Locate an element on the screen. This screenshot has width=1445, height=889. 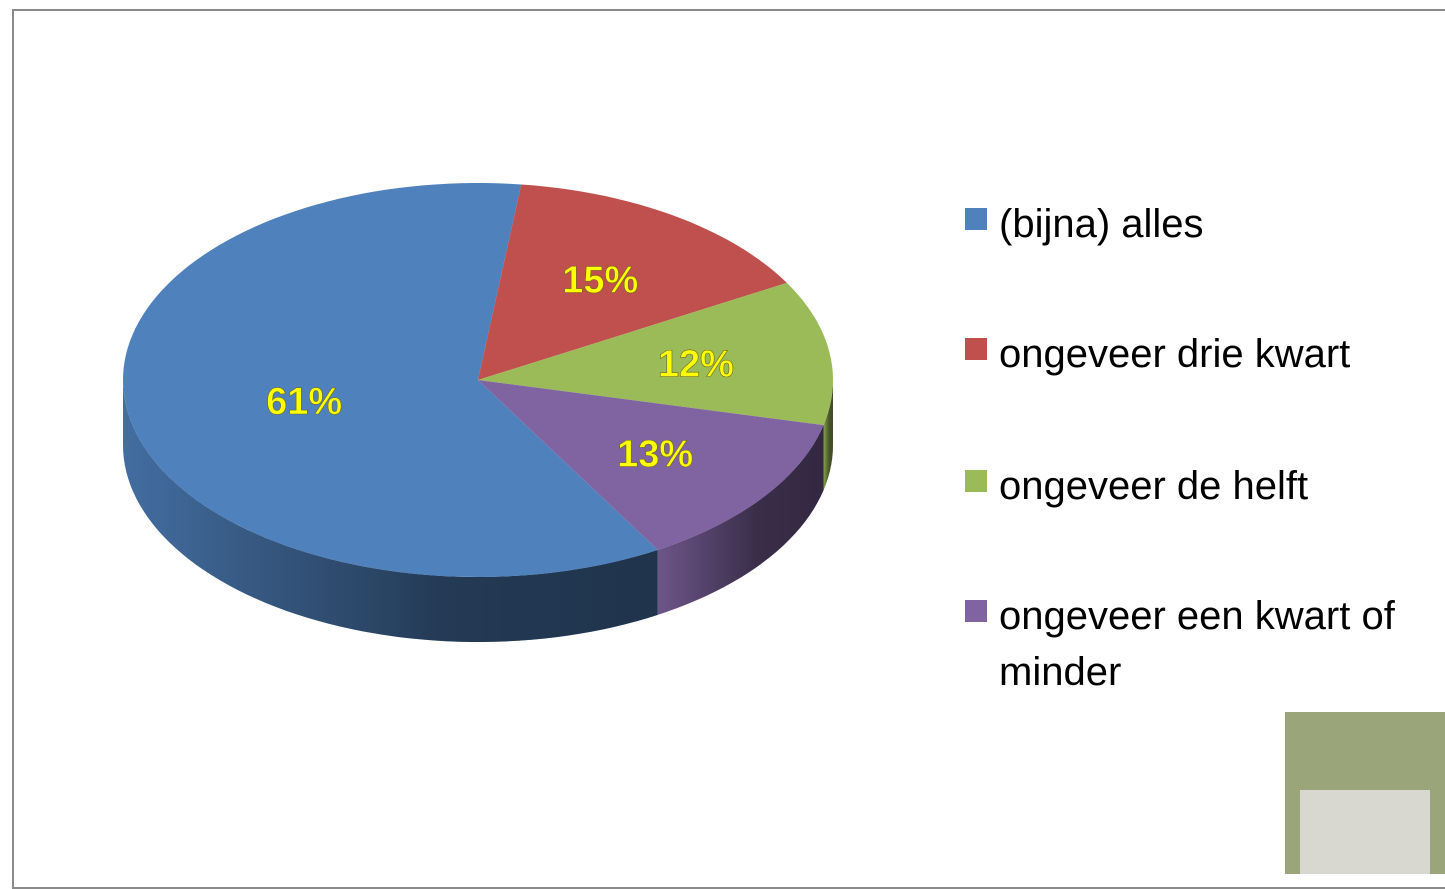
legend-item: (bijna) alles is located at coordinates (1197, 224).